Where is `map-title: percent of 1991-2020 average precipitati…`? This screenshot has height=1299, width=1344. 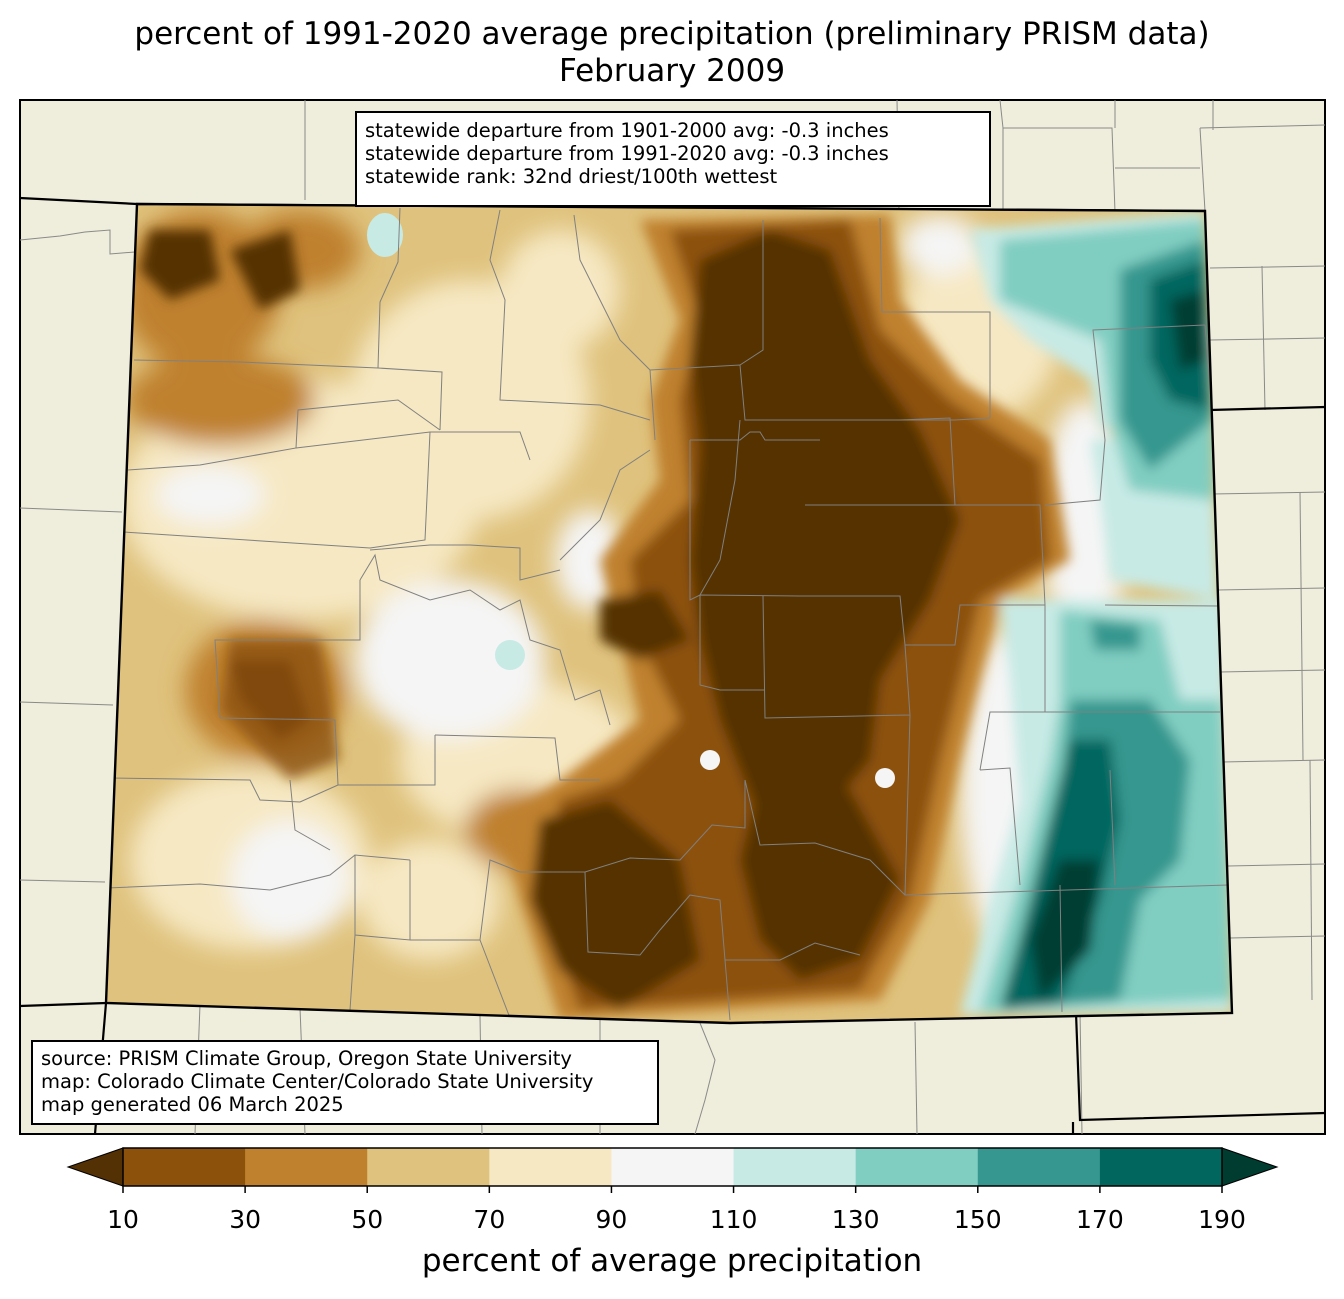
map-title: percent of 1991-2020 average precipitati… is located at coordinates (672, 34).